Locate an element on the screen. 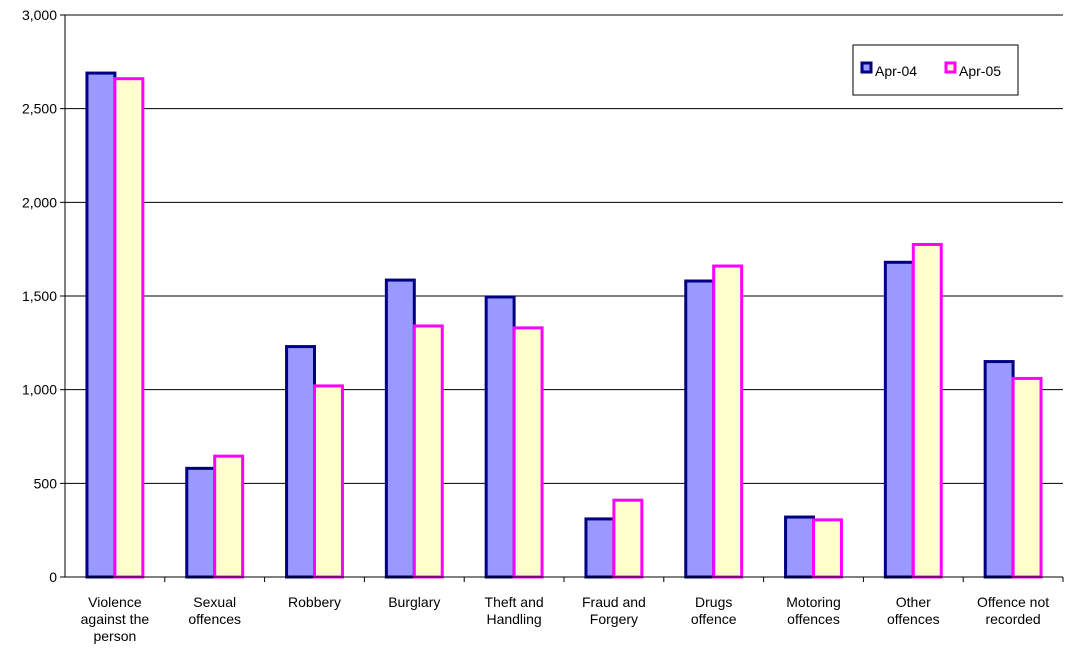  x-category-label: Robbery is located at coordinates (314, 602).